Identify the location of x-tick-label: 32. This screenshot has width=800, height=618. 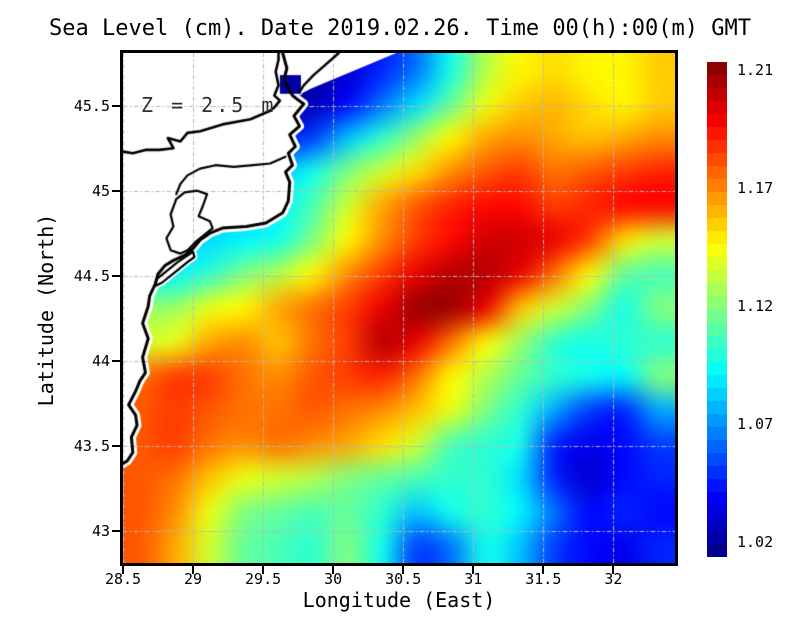
(613, 579).